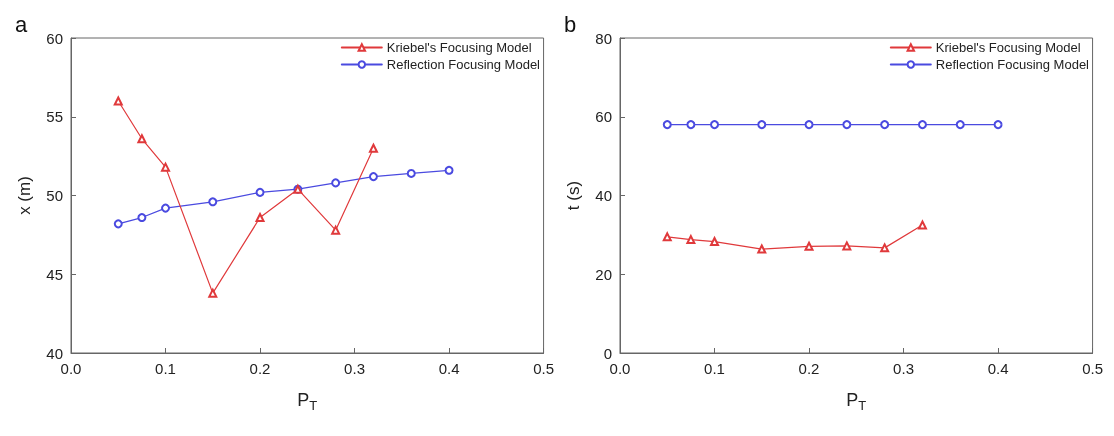 The height and width of the screenshot is (436, 1114). I want to click on chart-title: b, so click(570, 24).